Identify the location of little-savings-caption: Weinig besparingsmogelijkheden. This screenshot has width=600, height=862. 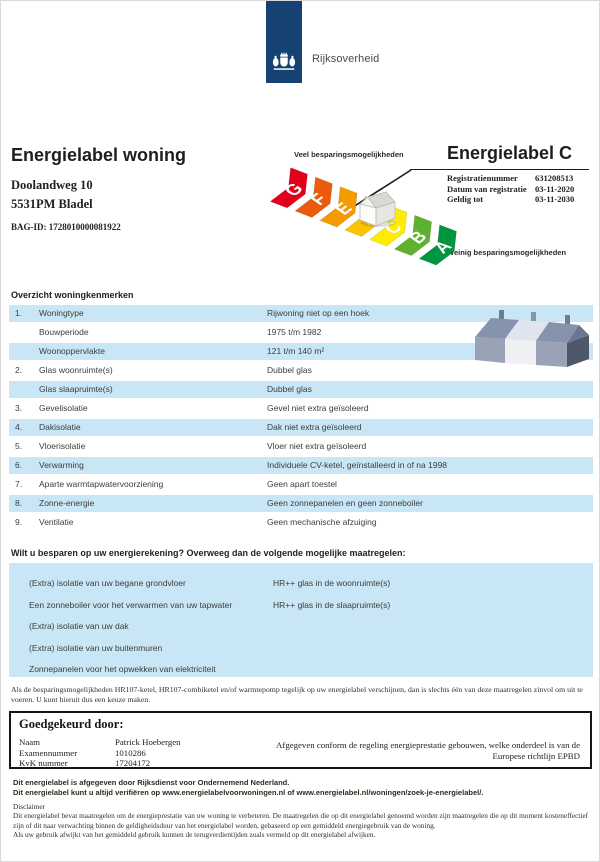
(507, 252).